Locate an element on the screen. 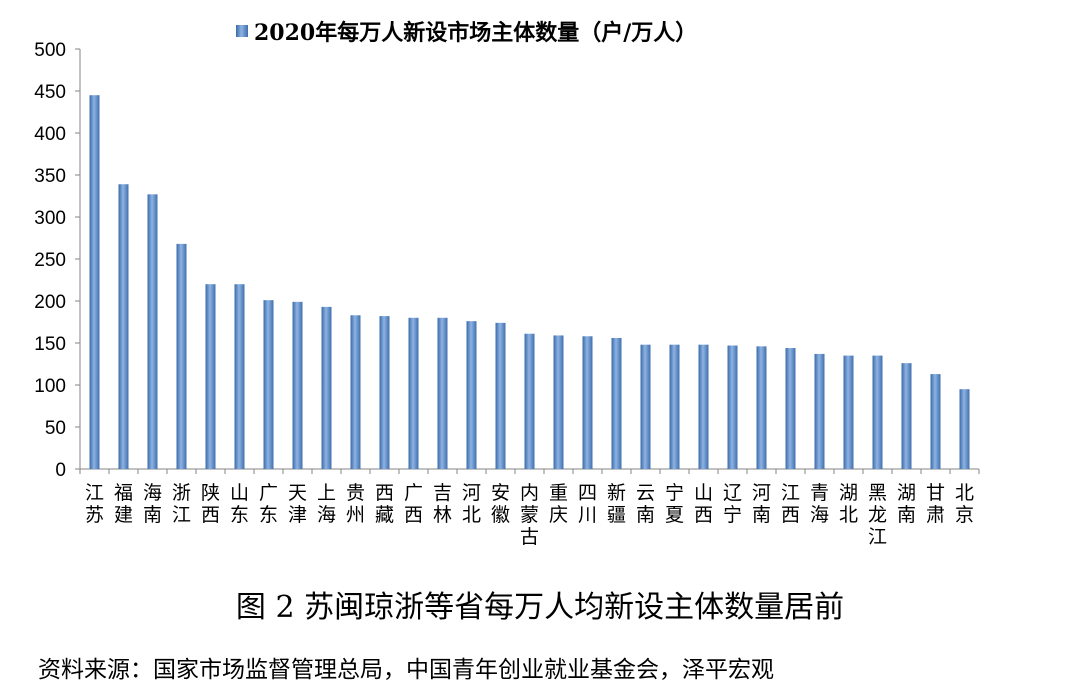 The height and width of the screenshot is (698, 1080). y-tick-label: 200 is located at coordinates (50, 302).